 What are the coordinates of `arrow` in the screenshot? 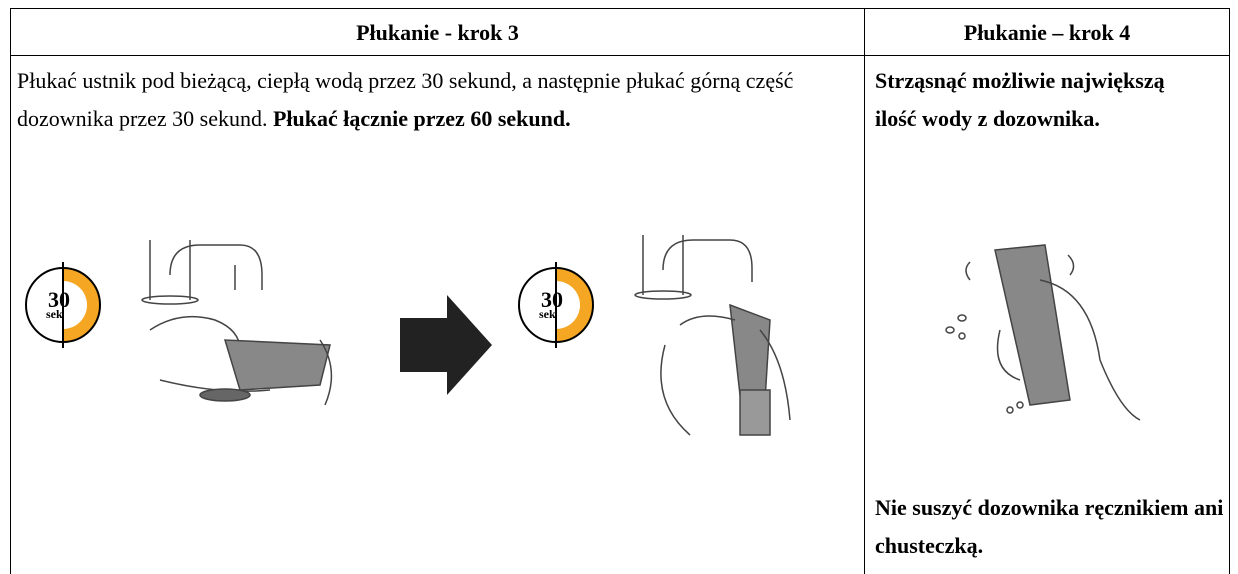 It's located at (446, 345).